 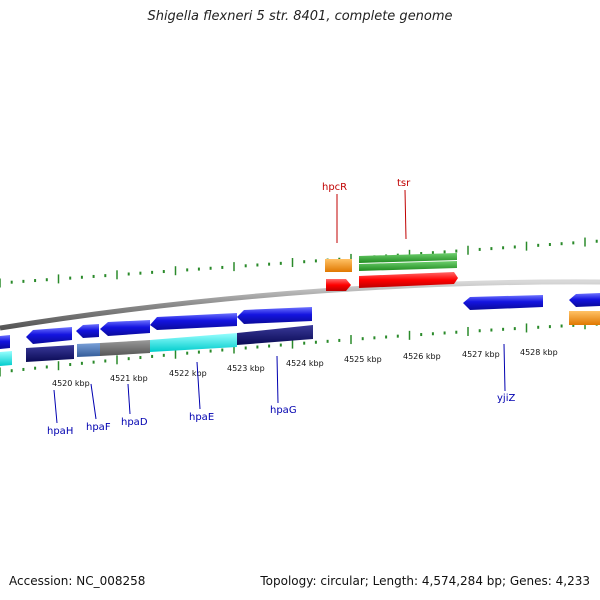 What do you see at coordinates (77, 581) in the screenshot?
I see `accession-text: Accession: NC_008258` at bounding box center [77, 581].